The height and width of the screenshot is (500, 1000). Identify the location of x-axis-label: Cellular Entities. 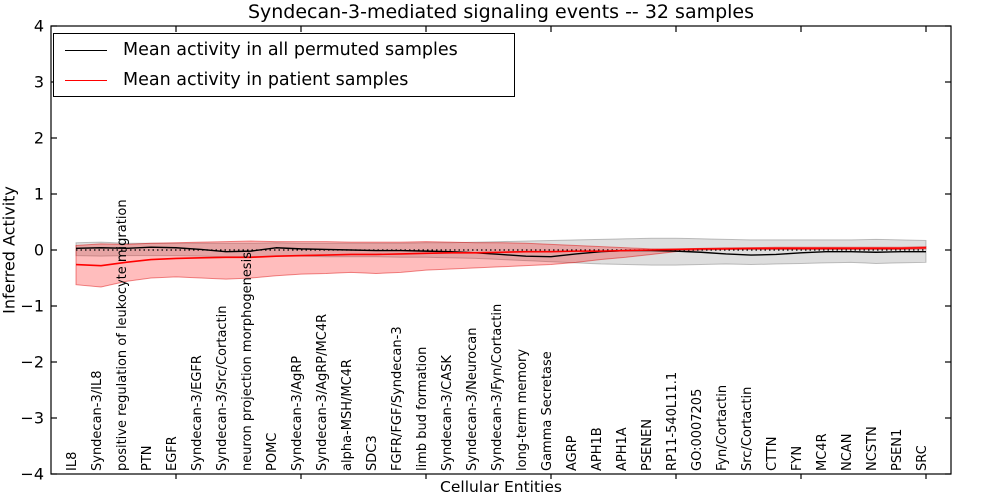
(501, 487).